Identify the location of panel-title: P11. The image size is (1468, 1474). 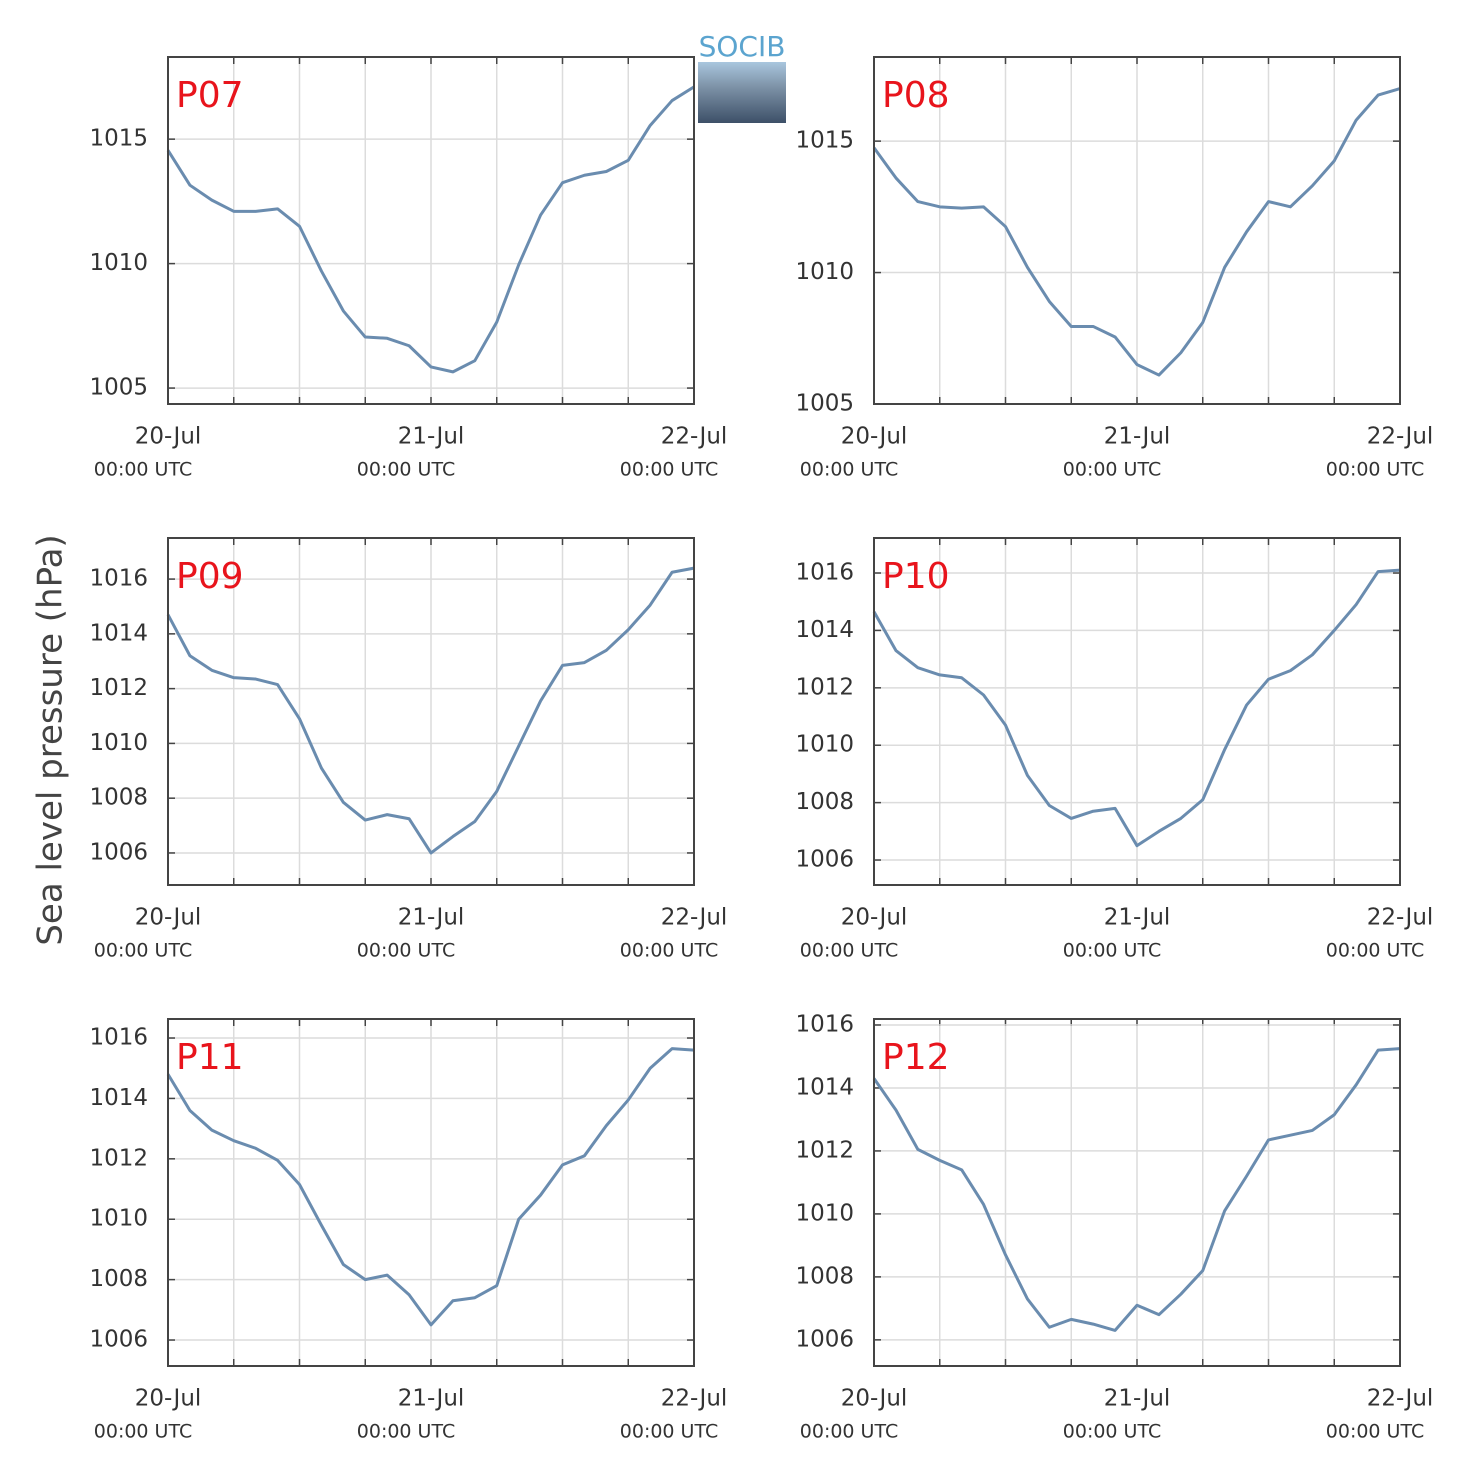
(210, 1057).